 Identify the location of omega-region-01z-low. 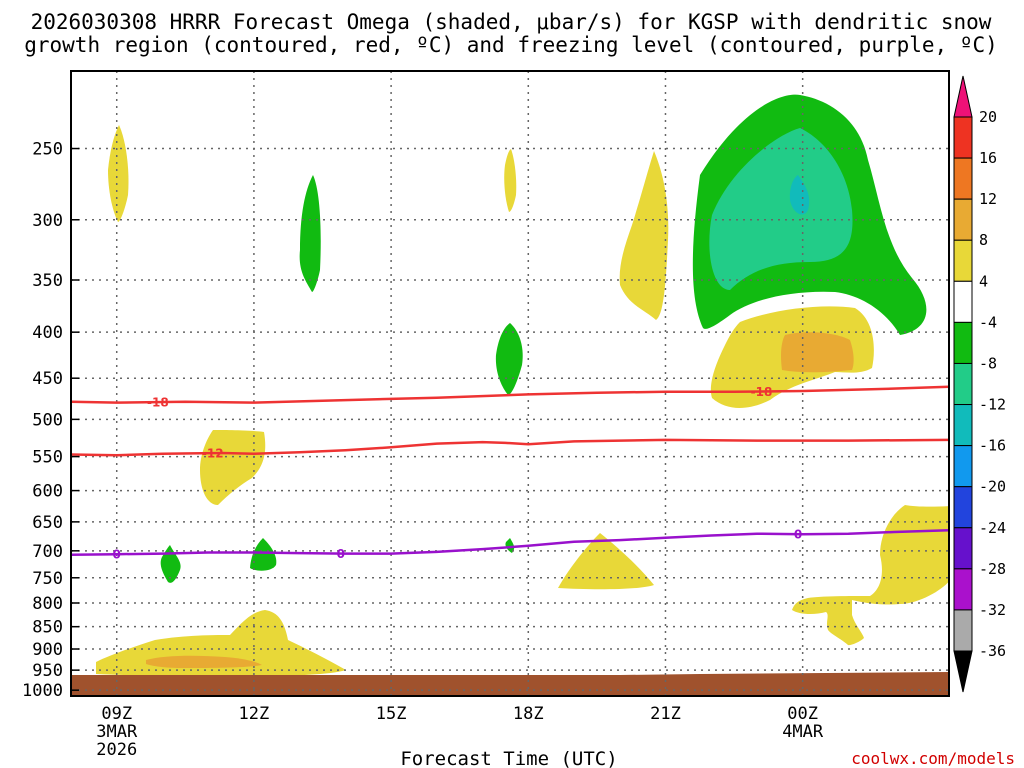
(870, 575).